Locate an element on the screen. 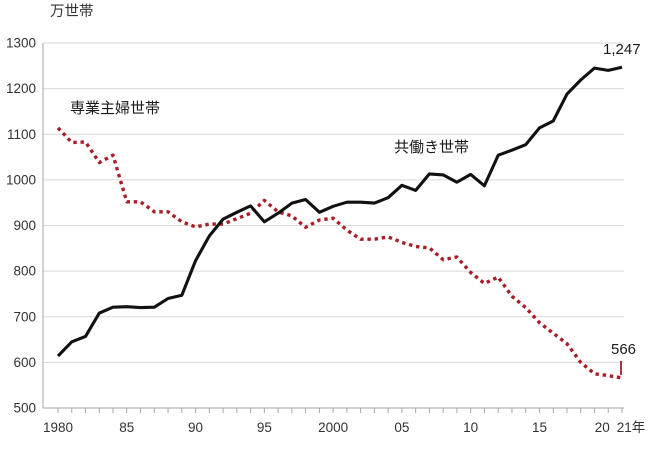 This screenshot has height=450, width=660. x-tick-label: 2000 is located at coordinates (333, 427).